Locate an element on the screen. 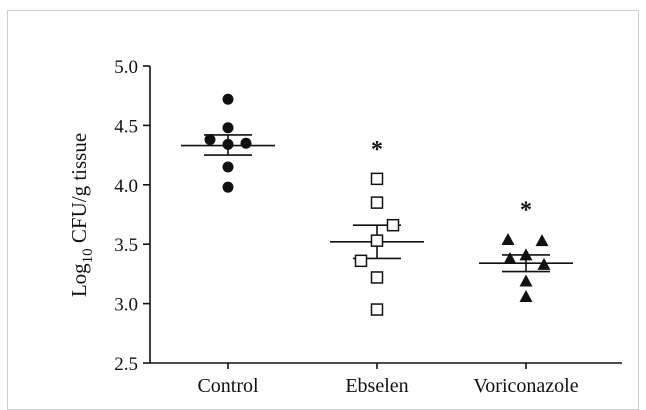  y-tick-label: 4.5 is located at coordinates (126, 126).